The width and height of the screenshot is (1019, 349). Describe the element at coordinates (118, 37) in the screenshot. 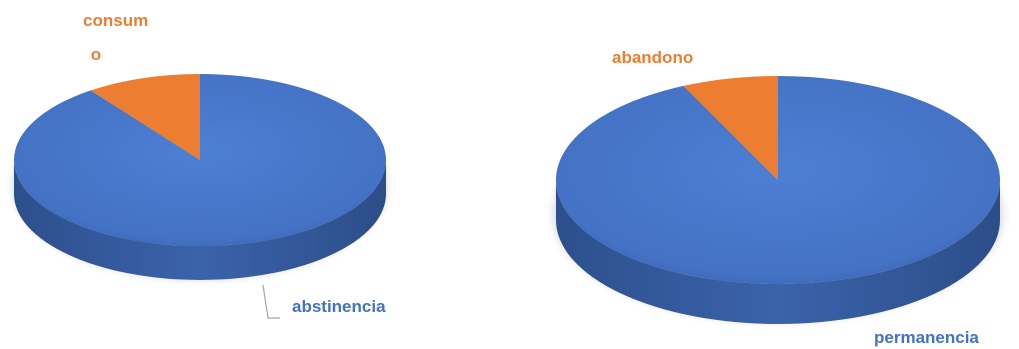

I see `slice-label-consumo: consum o` at that location.